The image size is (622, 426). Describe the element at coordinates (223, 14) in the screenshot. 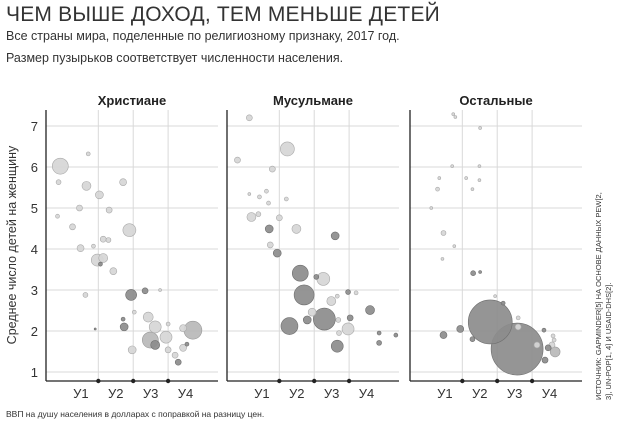

I see `chart-title: ЧЕМ ВЫШЕ ДОХОД, ТЕМ МЕНЬШЕ ДЕТЕЙ` at that location.